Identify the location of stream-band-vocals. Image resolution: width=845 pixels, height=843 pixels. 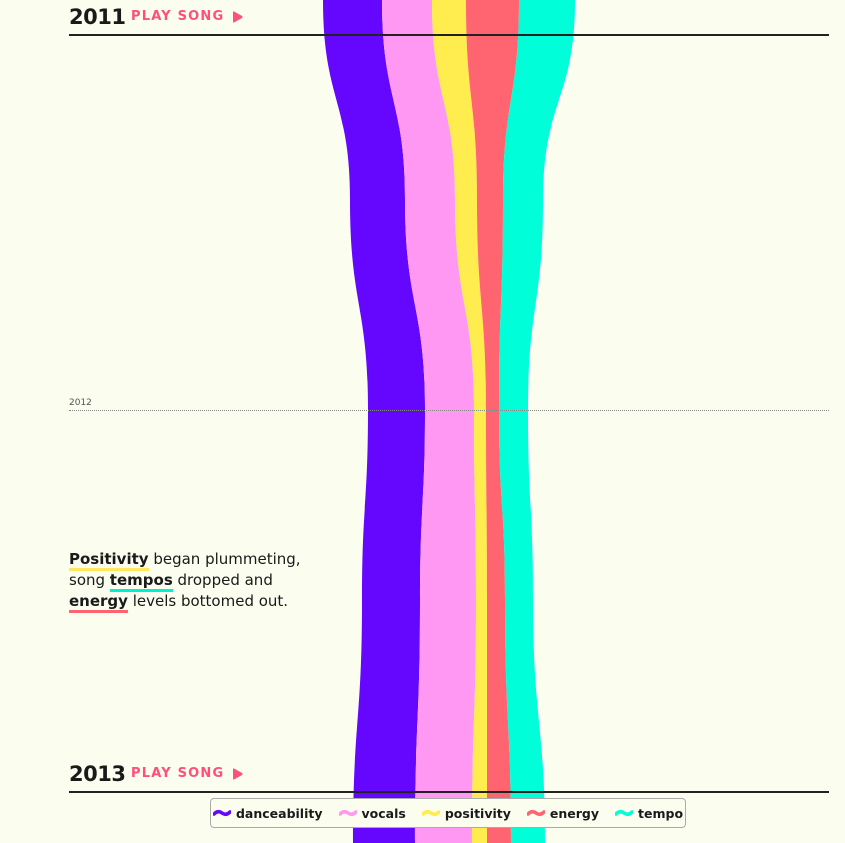
(429, 421).